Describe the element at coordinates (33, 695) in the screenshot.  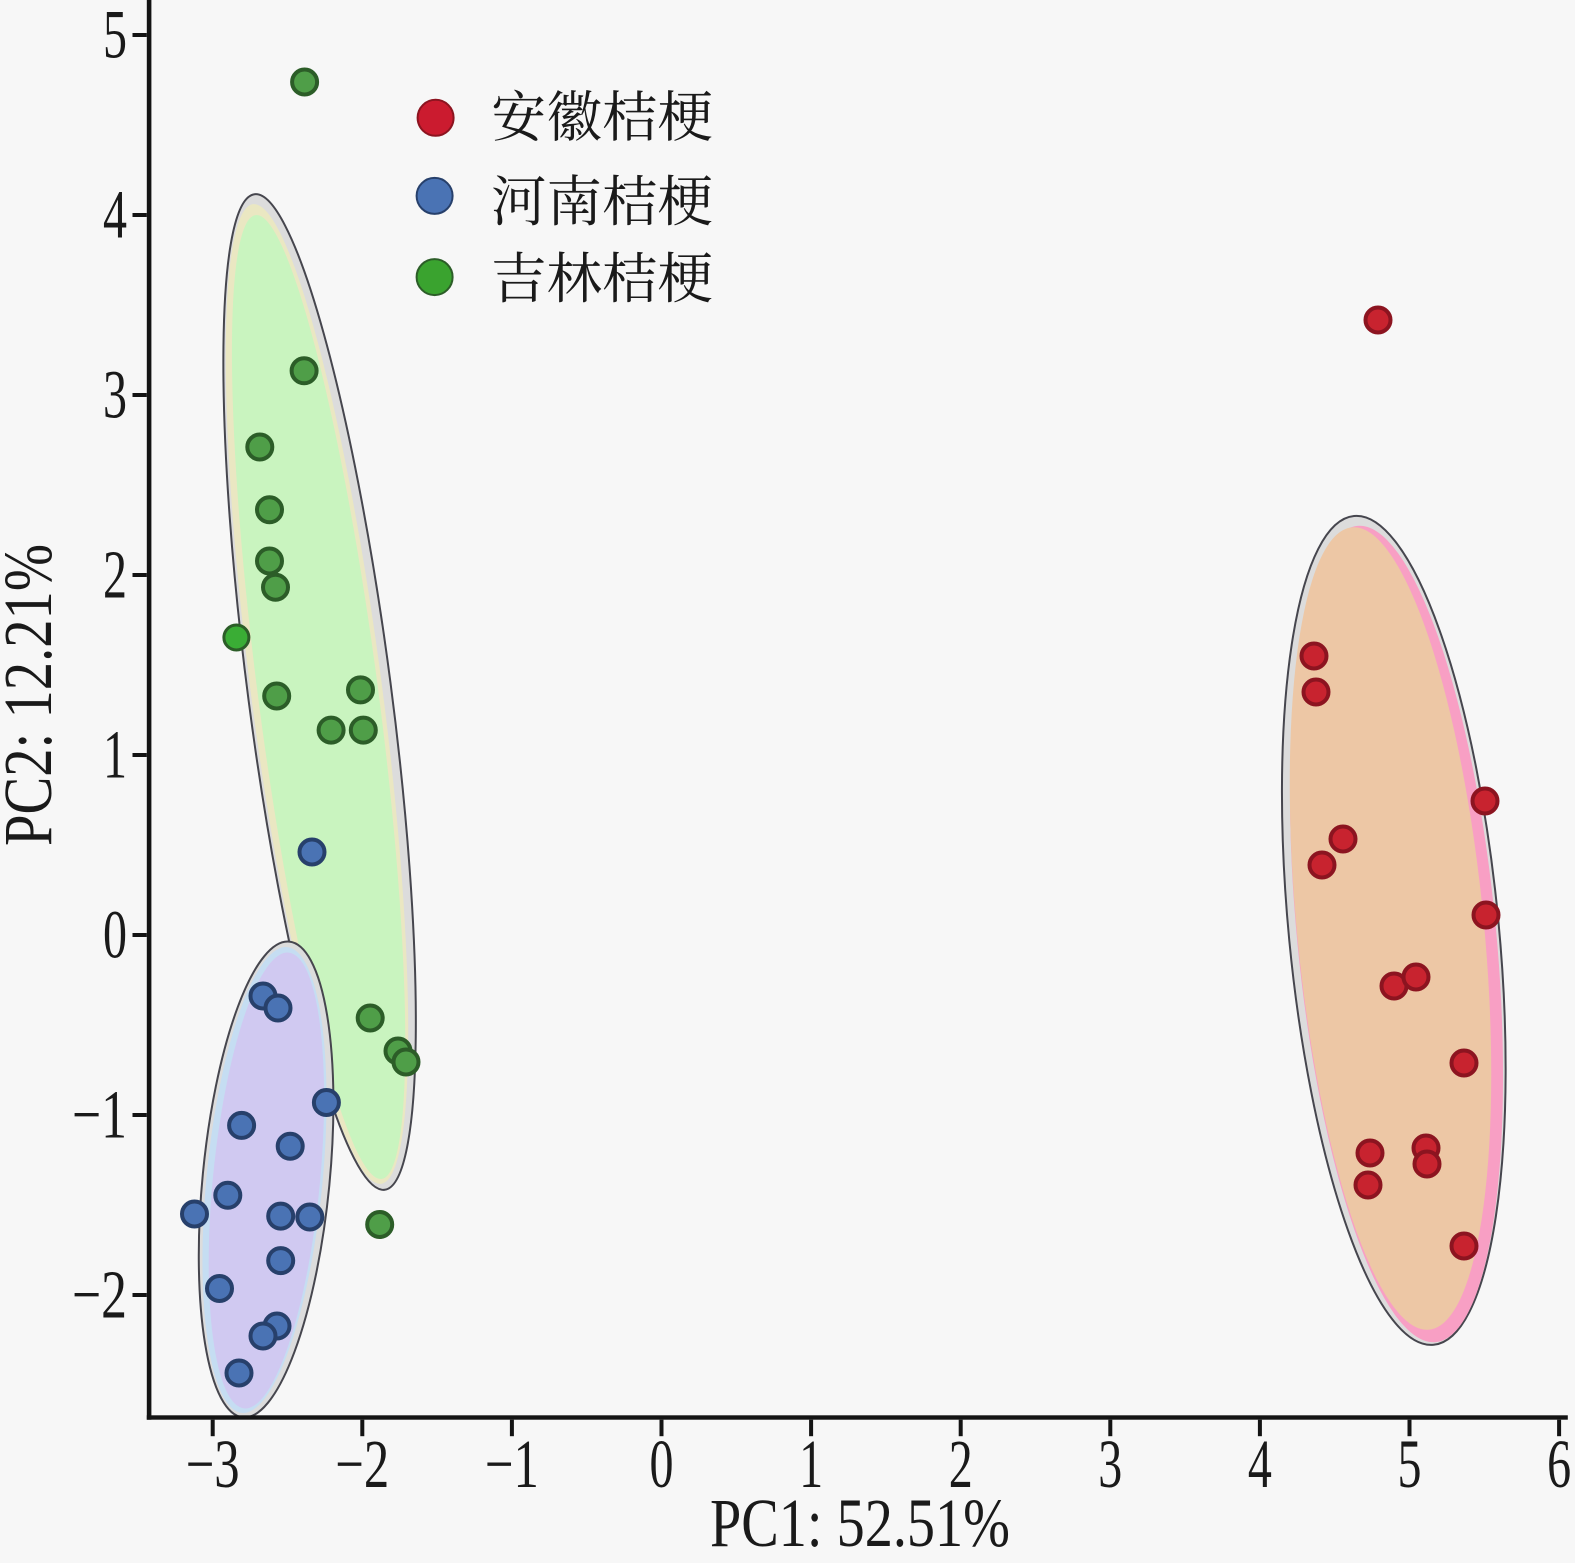
I see `svg-text: PC2: 12.21%` at that location.